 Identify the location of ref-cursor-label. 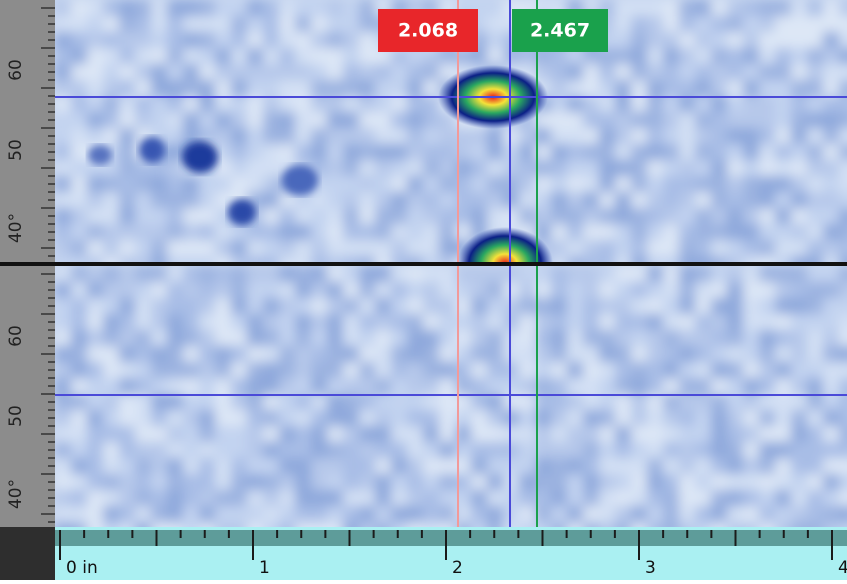
(428, 30).